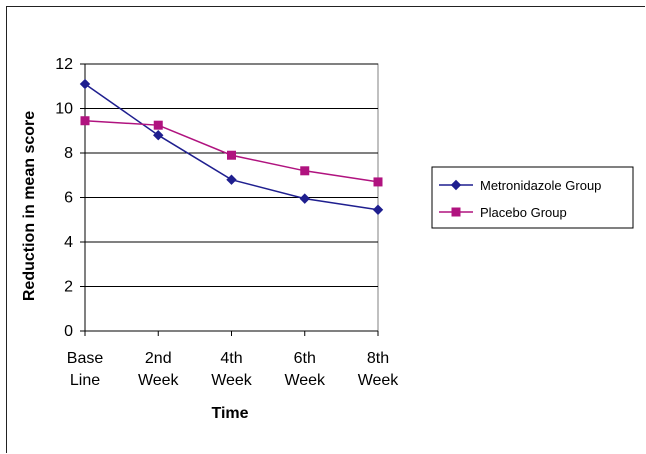  I want to click on series-layer, so click(231, 146).